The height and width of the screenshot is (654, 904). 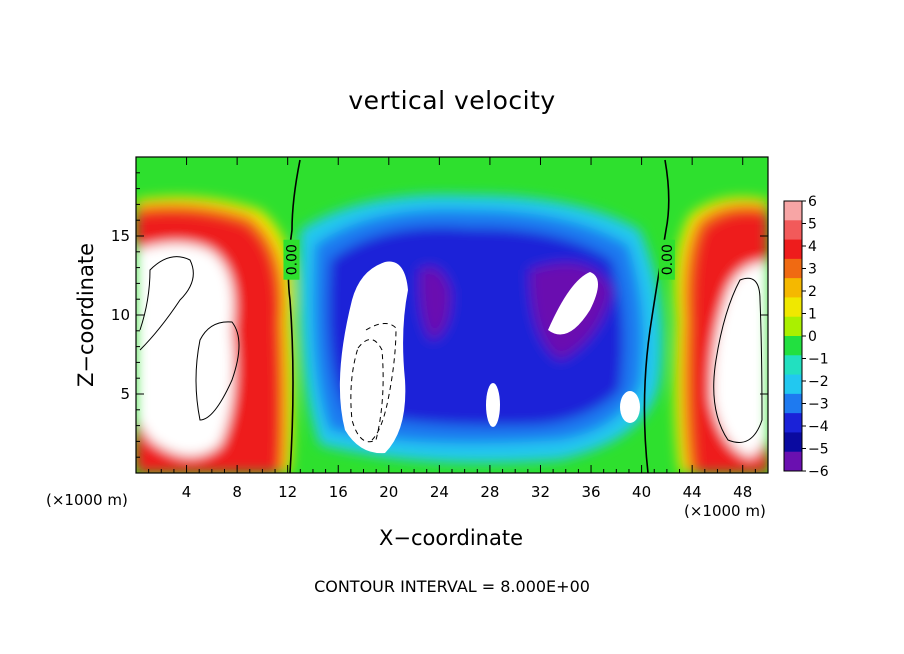 I want to click on chart-title: vertical velocity, so click(x=452, y=100).